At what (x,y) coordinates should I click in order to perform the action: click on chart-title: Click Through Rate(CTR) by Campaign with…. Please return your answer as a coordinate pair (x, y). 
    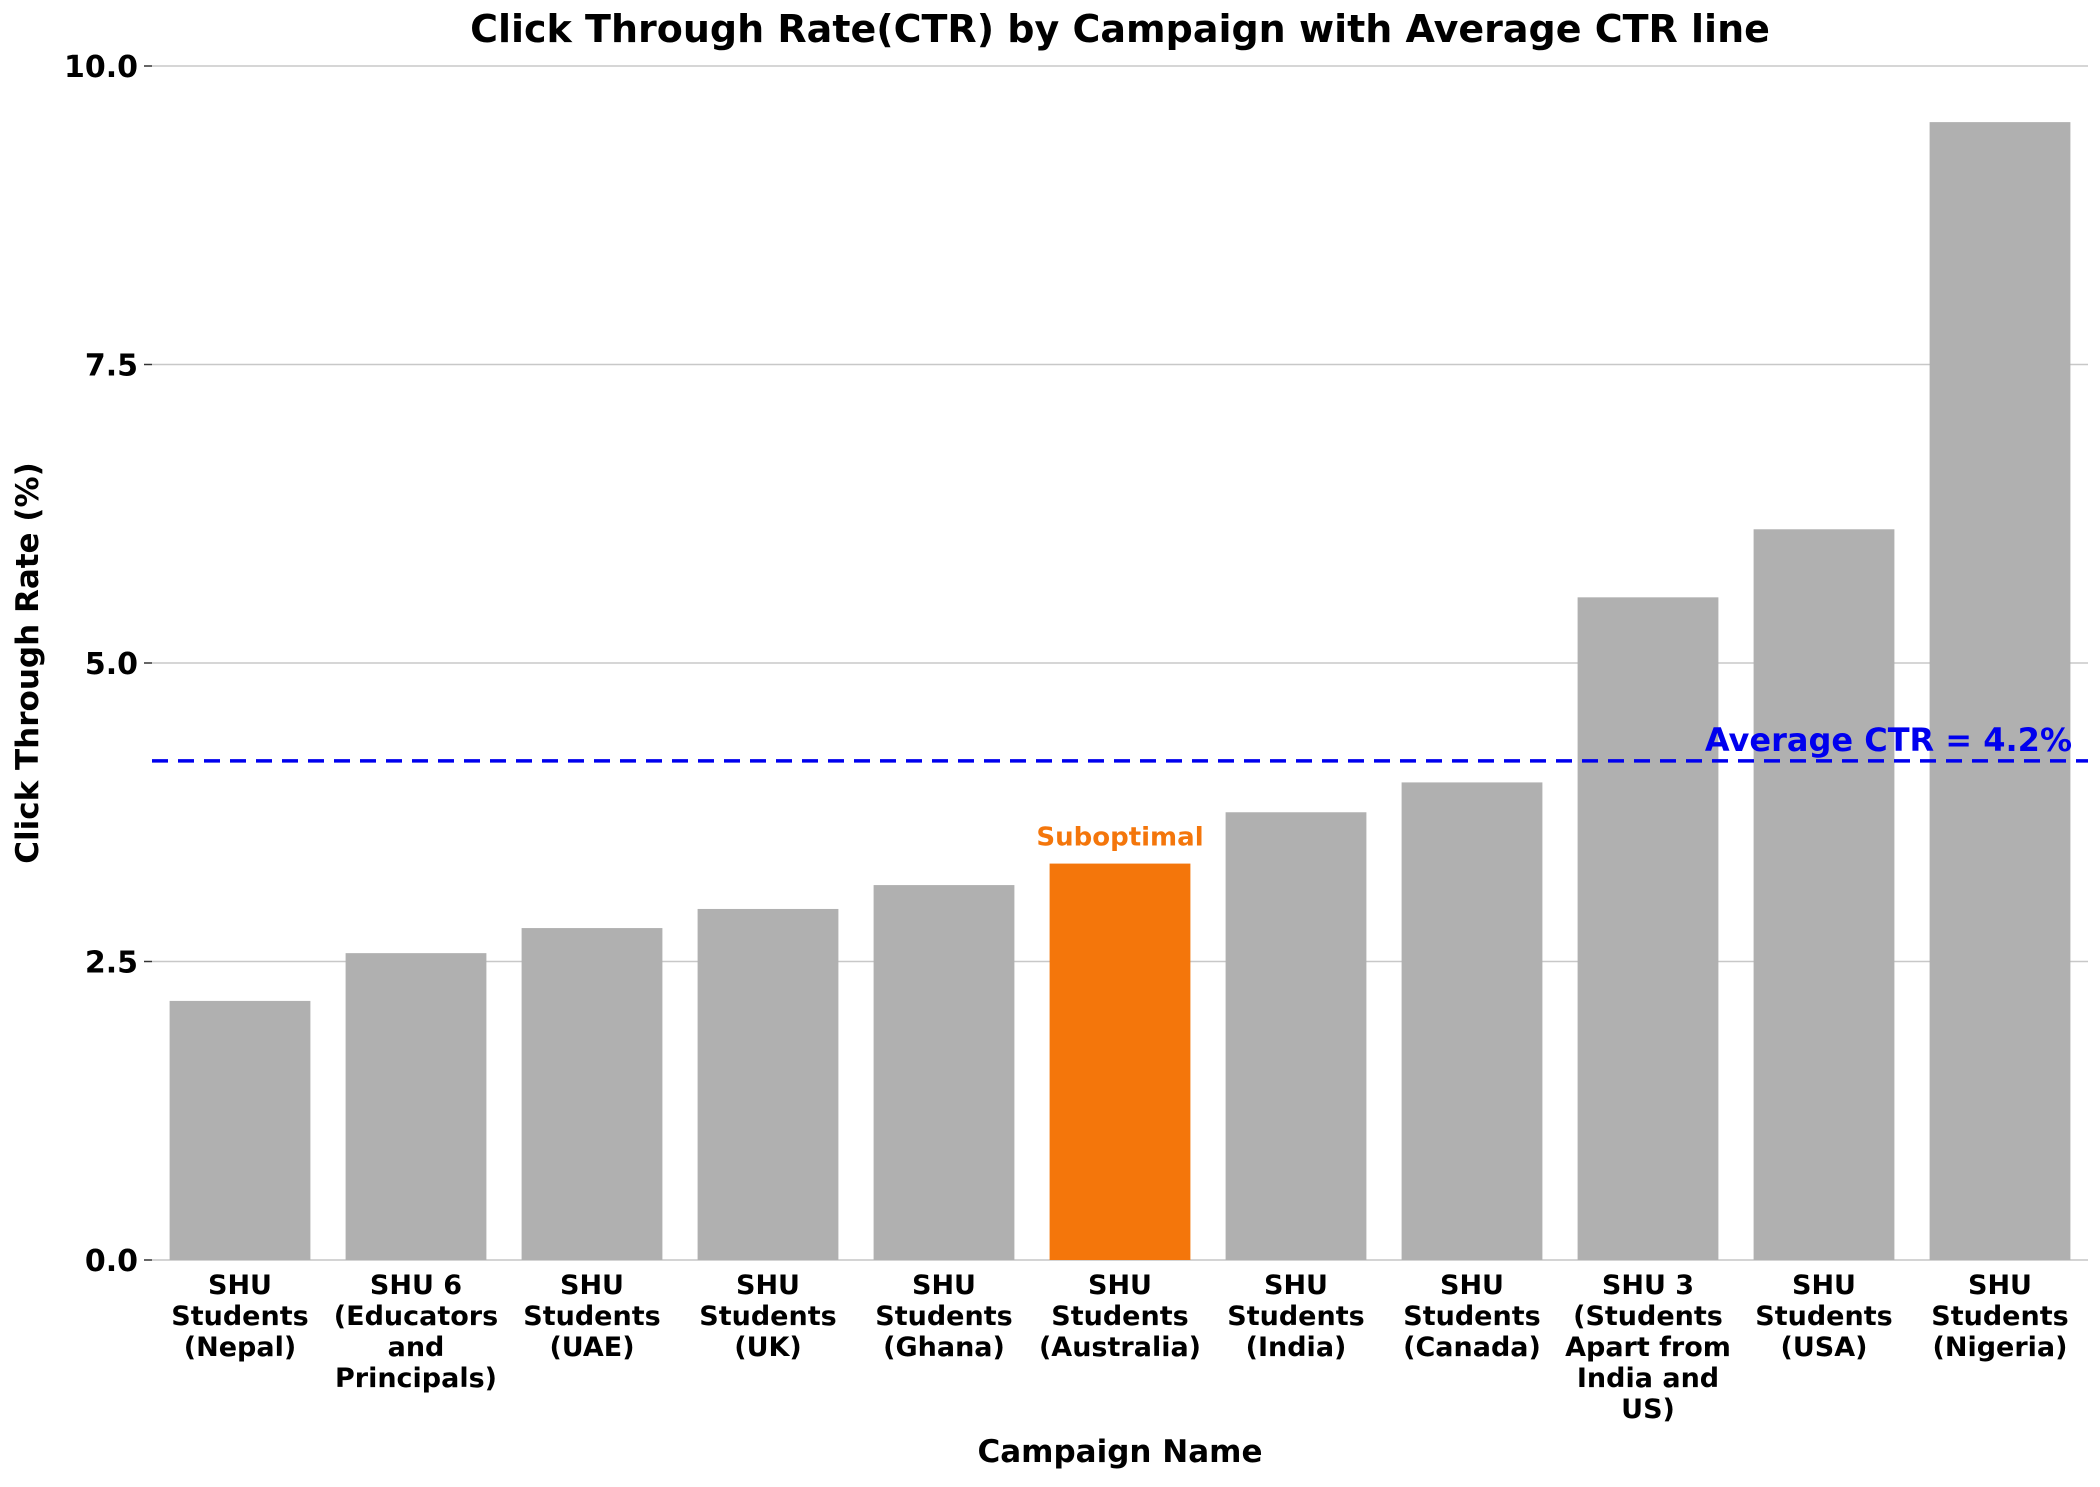
    Looking at the image, I should click on (1120, 29).